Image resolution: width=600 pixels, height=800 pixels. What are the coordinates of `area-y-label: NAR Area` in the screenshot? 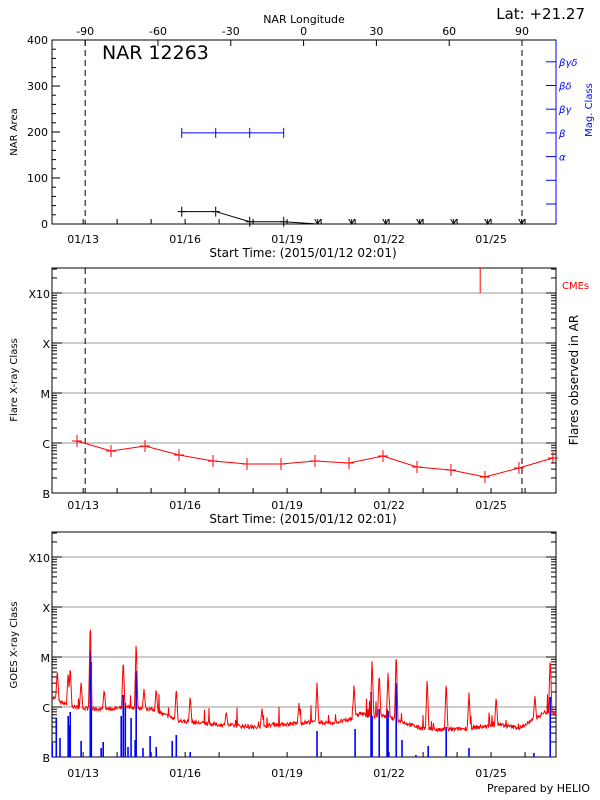 It's located at (14, 131).